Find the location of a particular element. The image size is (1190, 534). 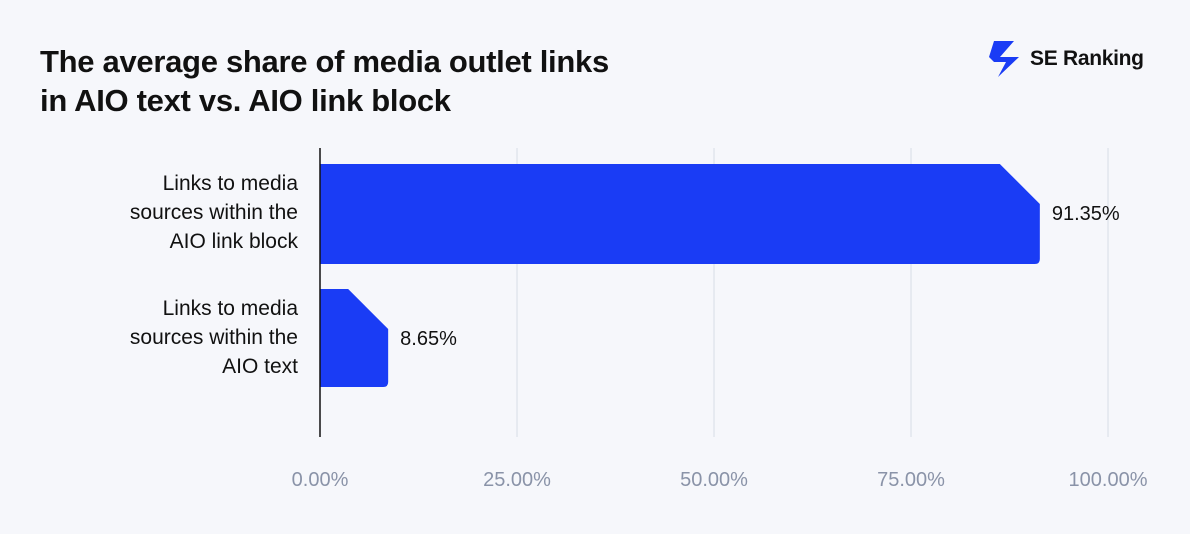

x-tick-label-2: 50.00% is located at coordinates (714, 480).